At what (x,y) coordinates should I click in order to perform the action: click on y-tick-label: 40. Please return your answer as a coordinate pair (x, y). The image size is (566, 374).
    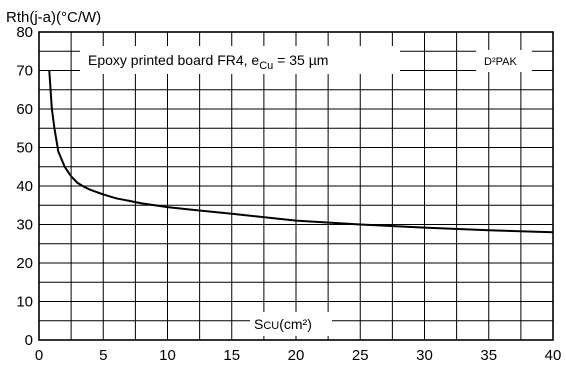
    Looking at the image, I should click on (24, 186).